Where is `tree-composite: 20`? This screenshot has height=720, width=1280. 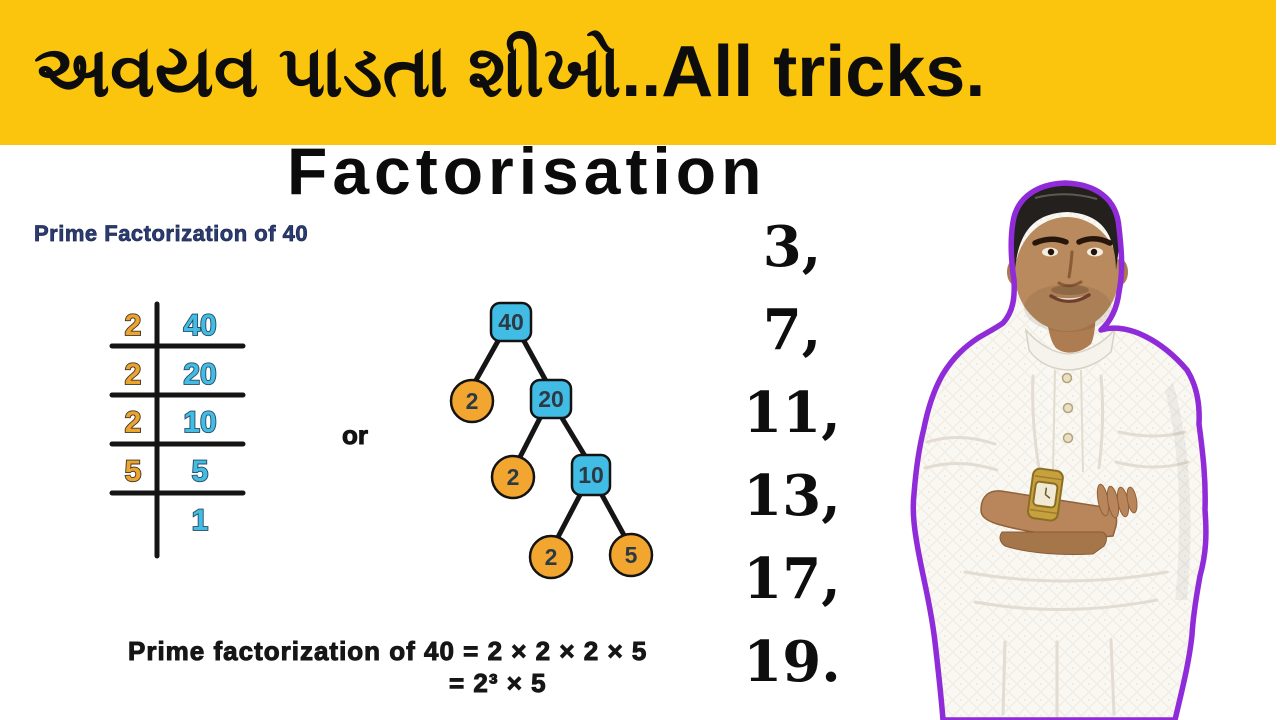
tree-composite: 20 is located at coordinates (551, 399).